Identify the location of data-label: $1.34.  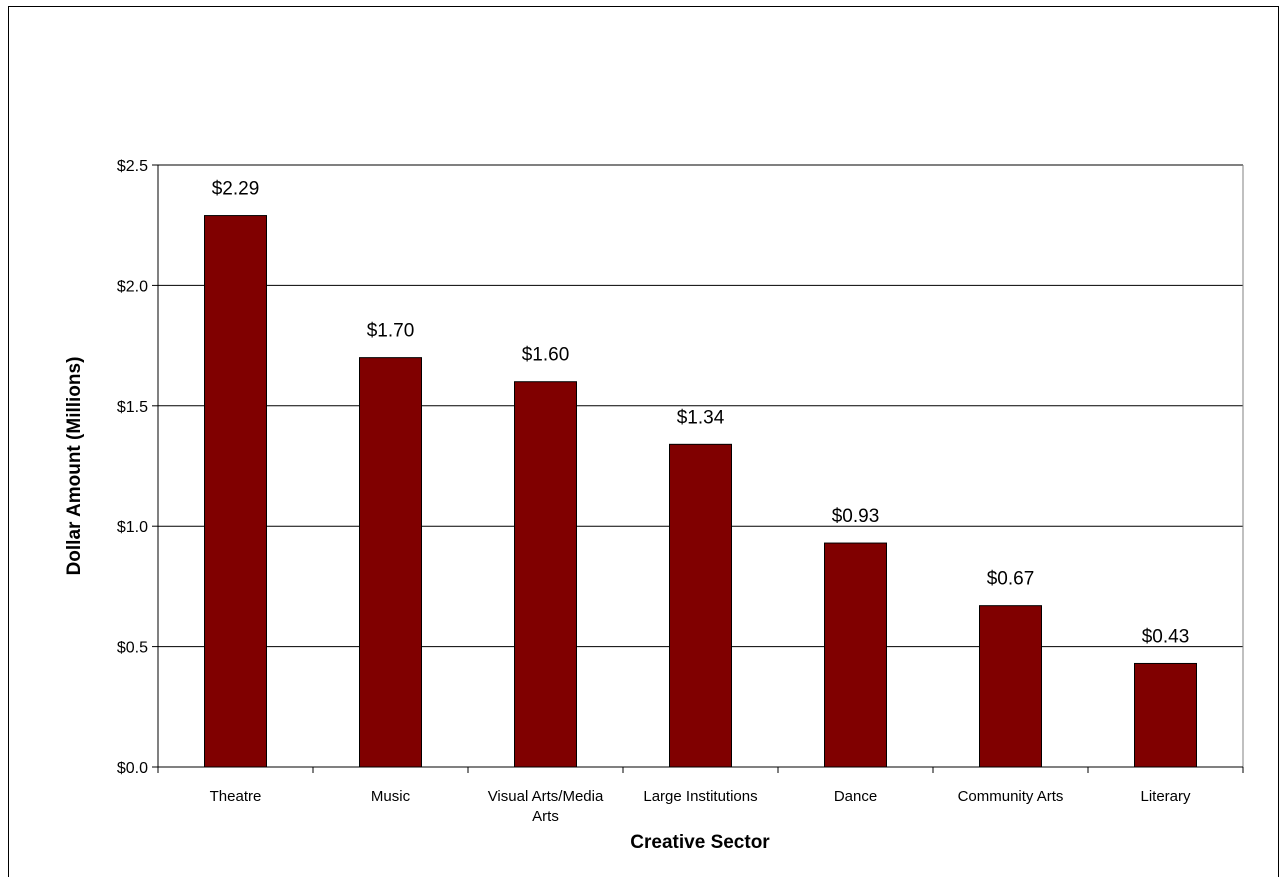
(701, 417).